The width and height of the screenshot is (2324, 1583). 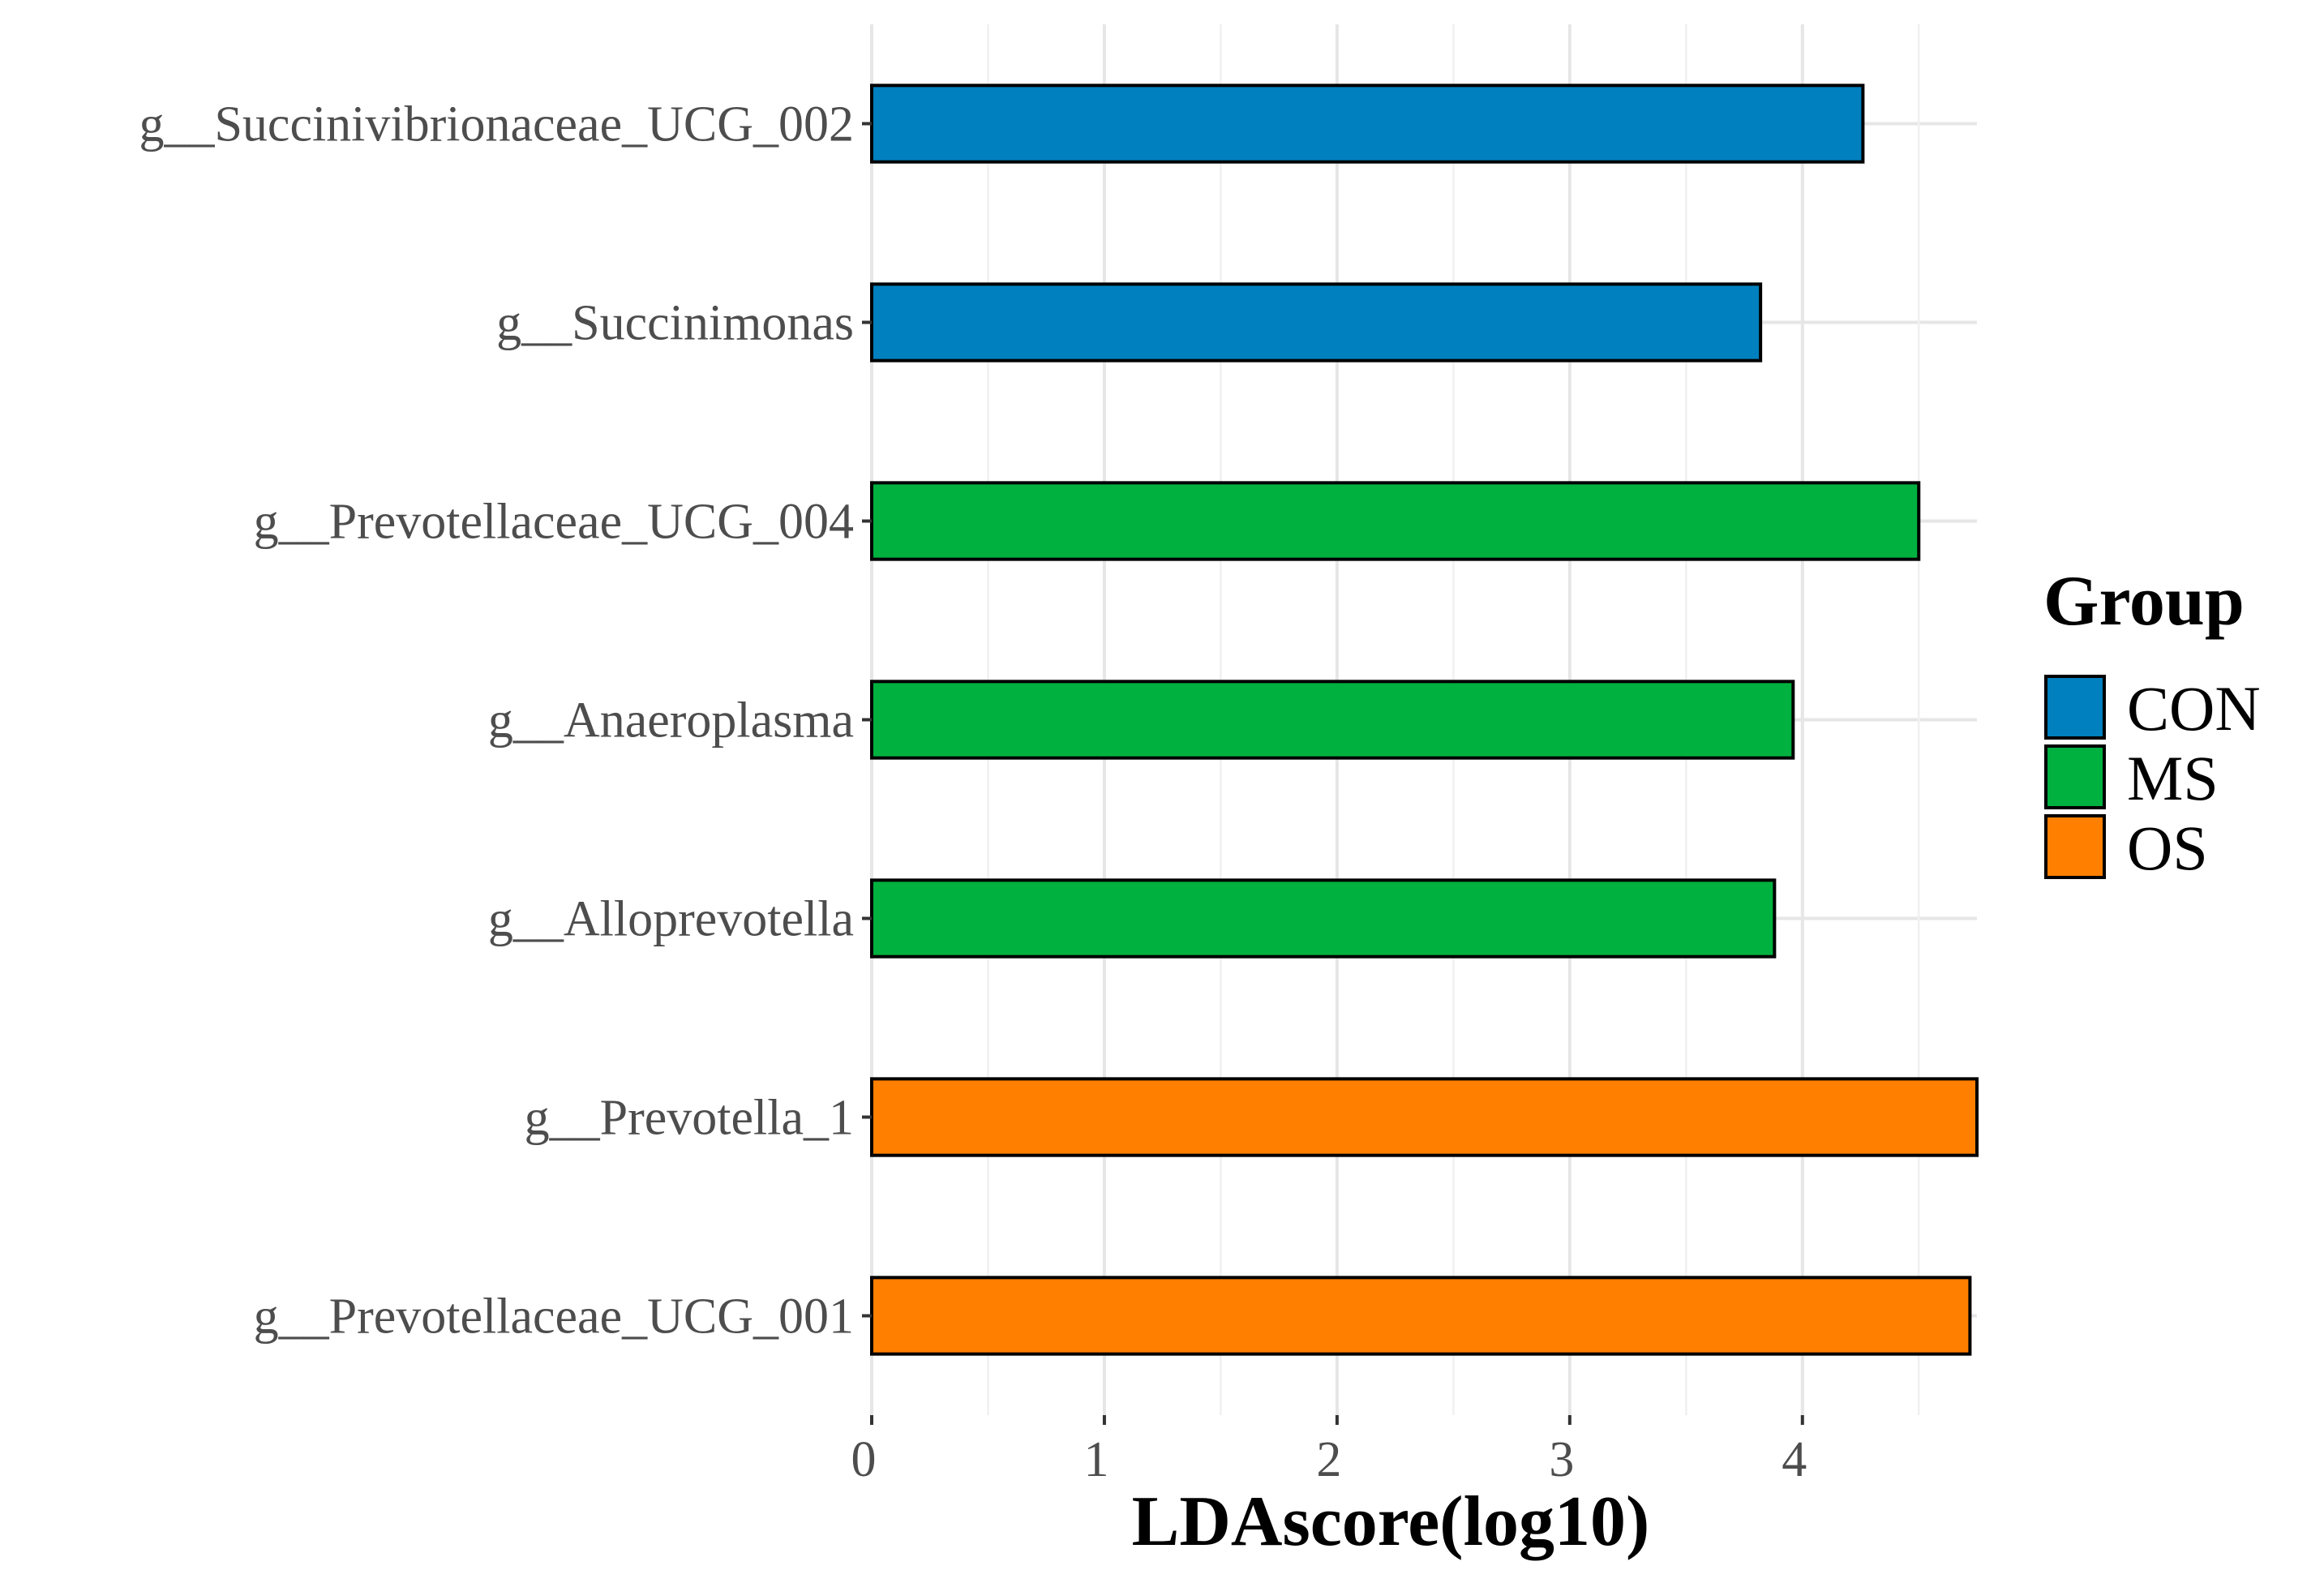 What do you see at coordinates (1095, 1459) in the screenshot?
I see `x-tick-label: 1` at bounding box center [1095, 1459].